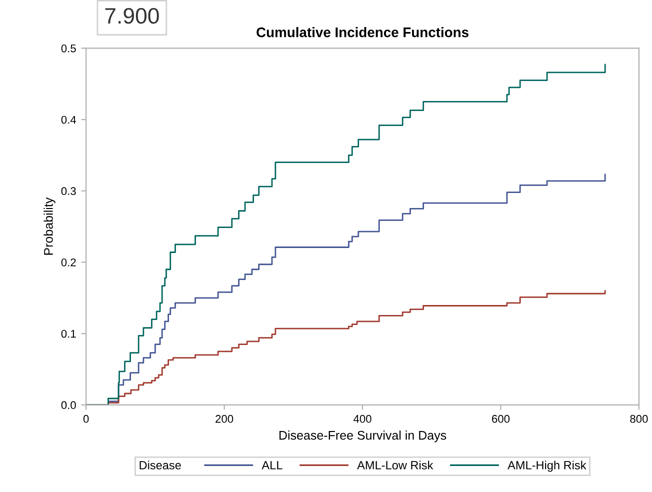 This screenshot has width=652, height=492. What do you see at coordinates (68, 405) in the screenshot?
I see `y-tick-label: 0.0` at bounding box center [68, 405].